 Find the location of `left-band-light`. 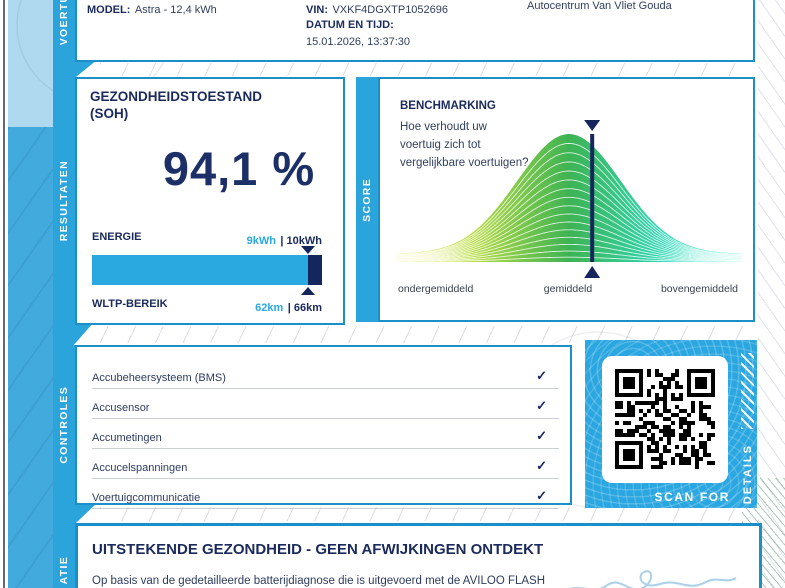

left-band-light is located at coordinates (31, 63).